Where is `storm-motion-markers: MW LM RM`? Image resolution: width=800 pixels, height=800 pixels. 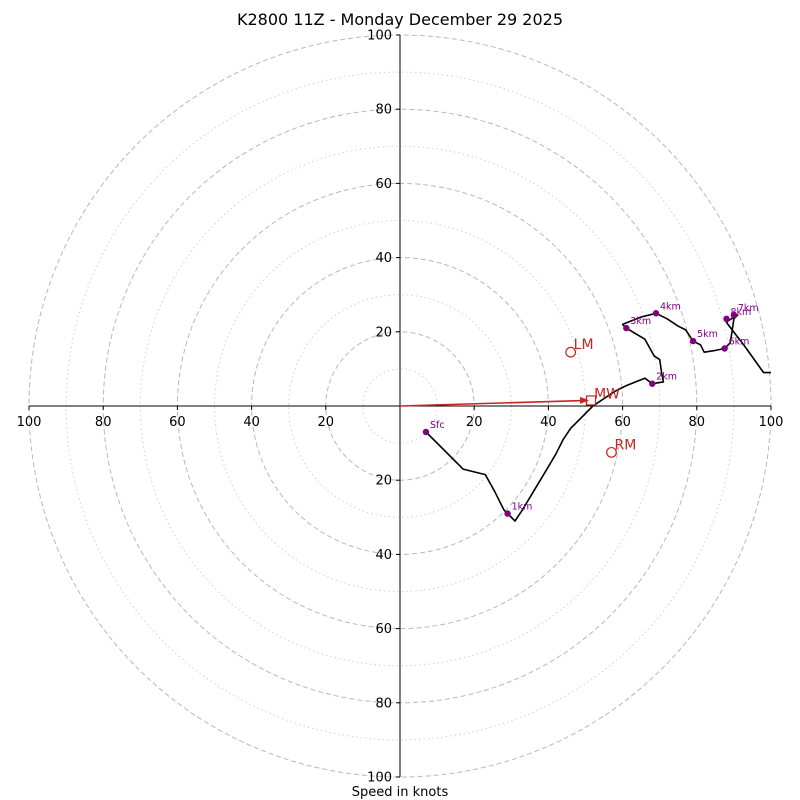 storm-motion-markers: MW LM RM is located at coordinates (517, 397).